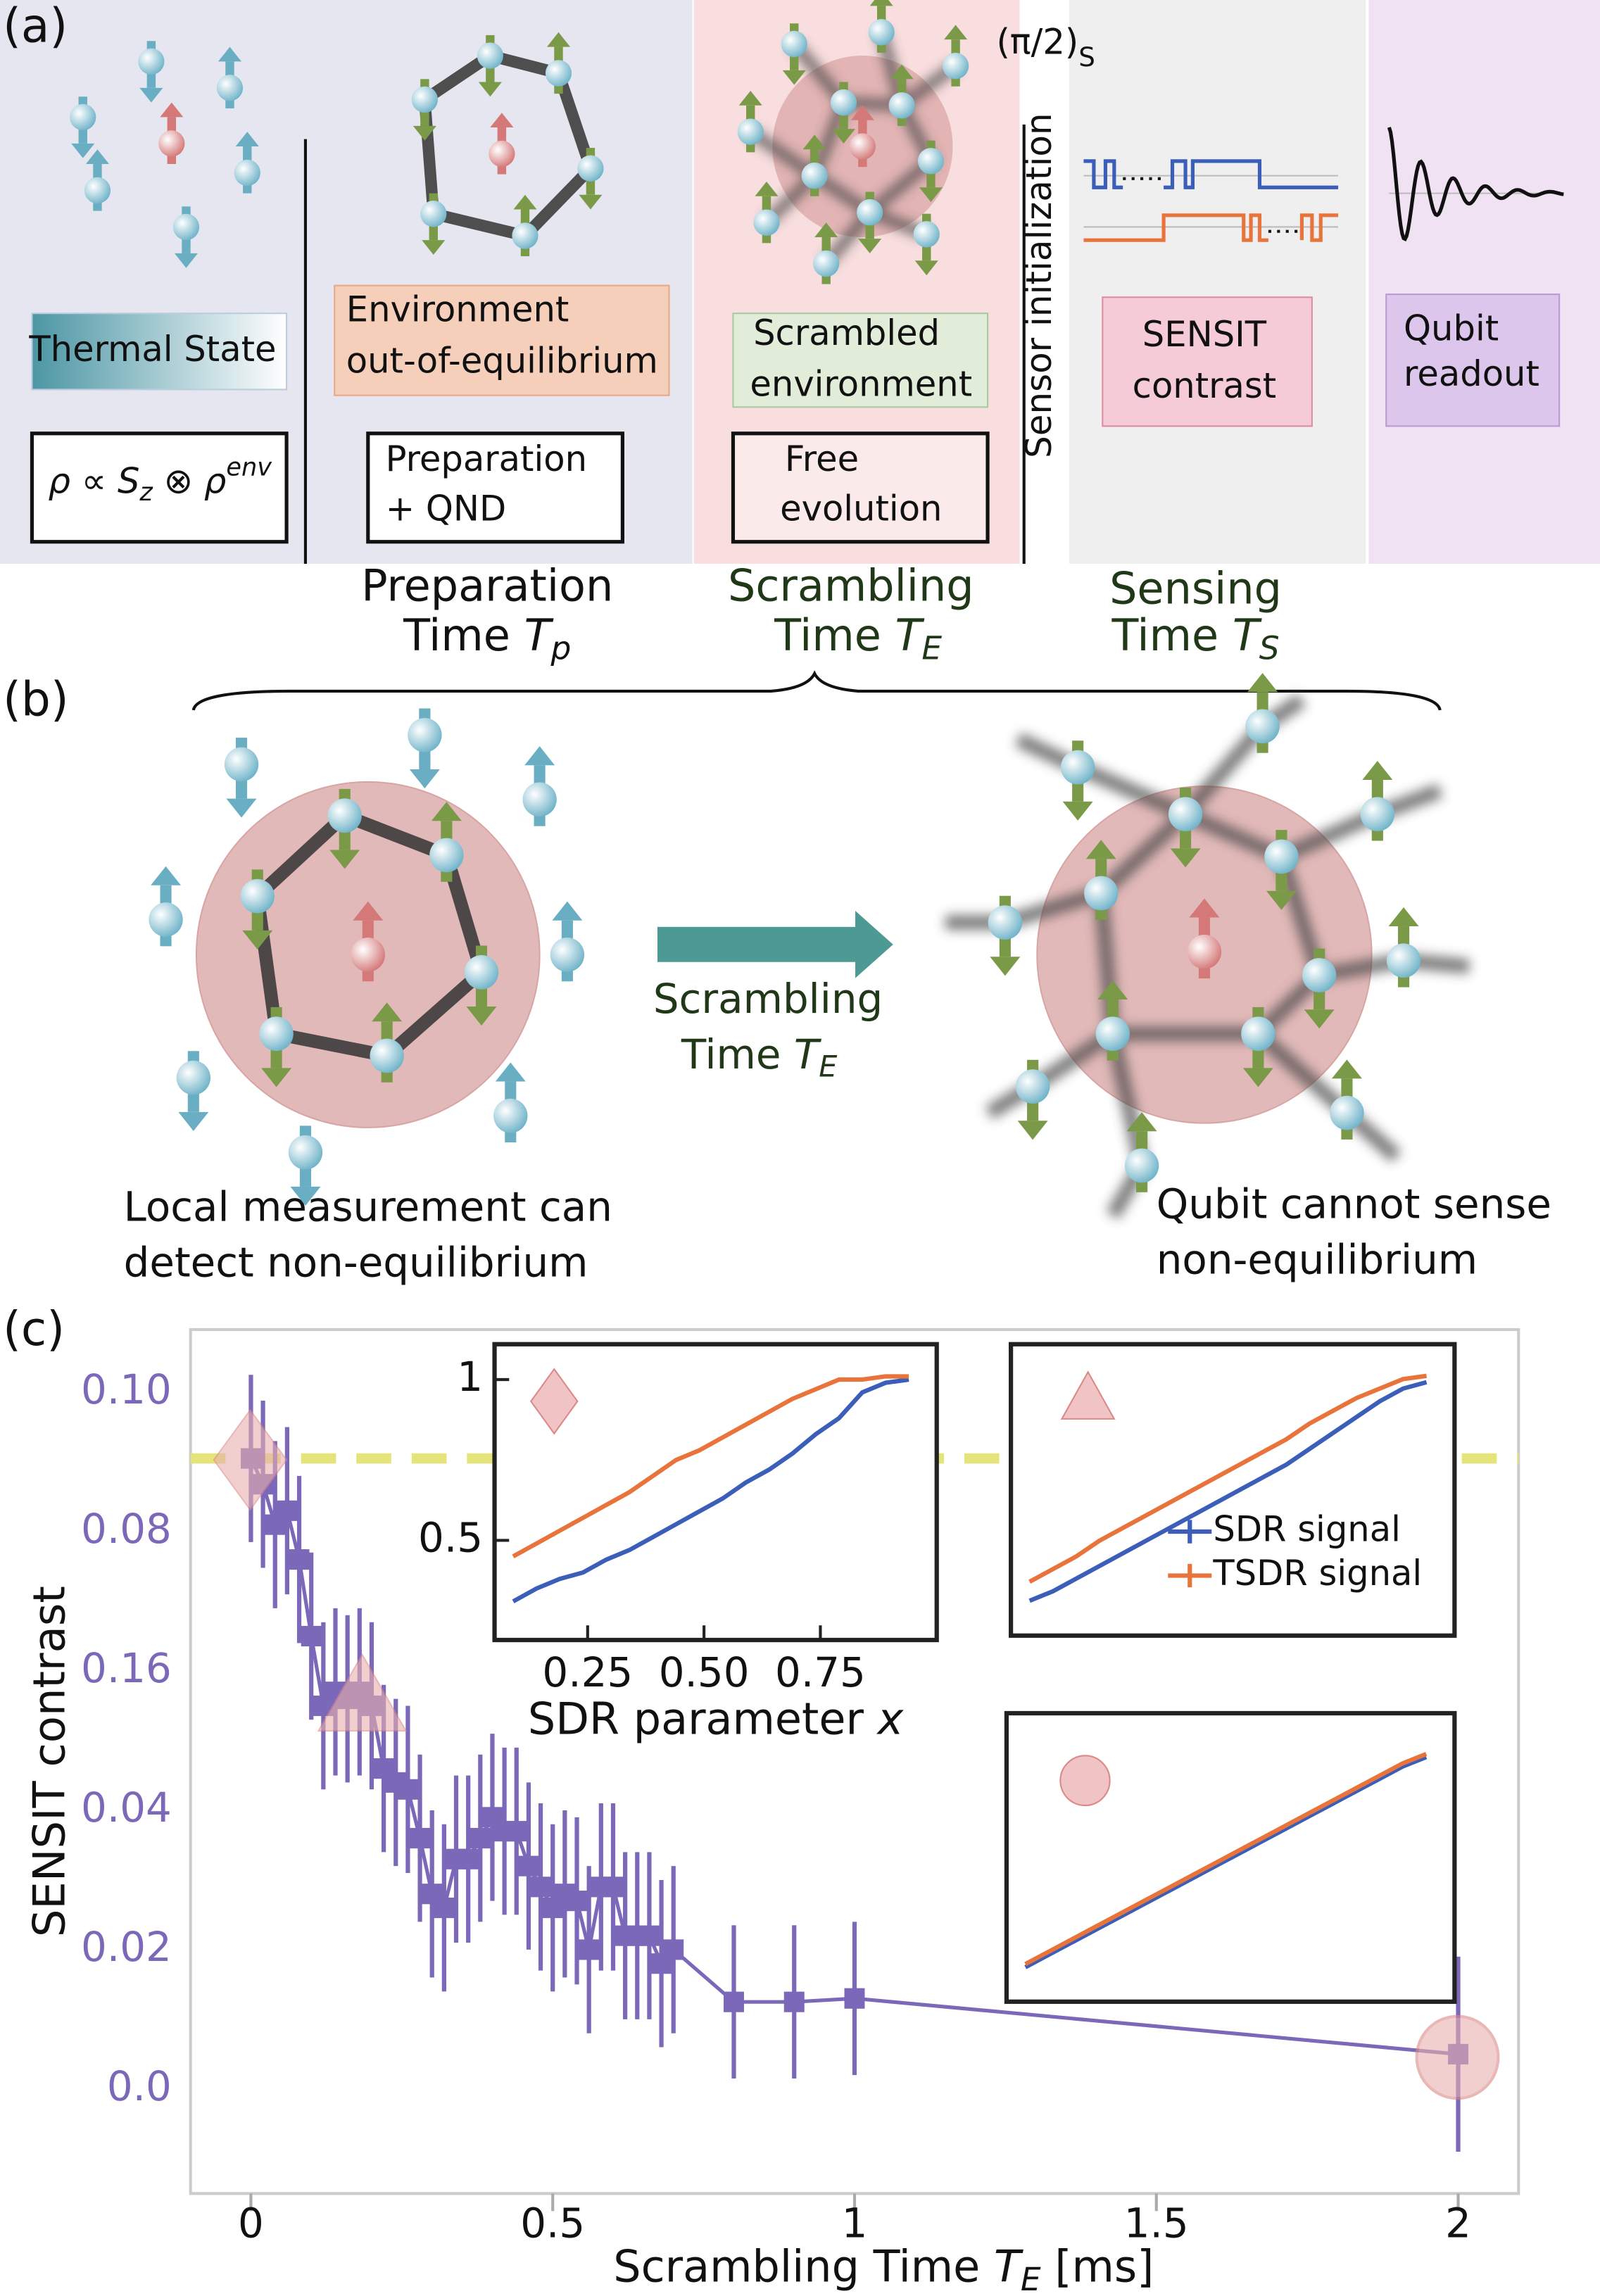 Image resolution: width=1600 pixels, height=2296 pixels. Describe the element at coordinates (1009, 2266) in the screenshot. I see `label-part: T` at that location.